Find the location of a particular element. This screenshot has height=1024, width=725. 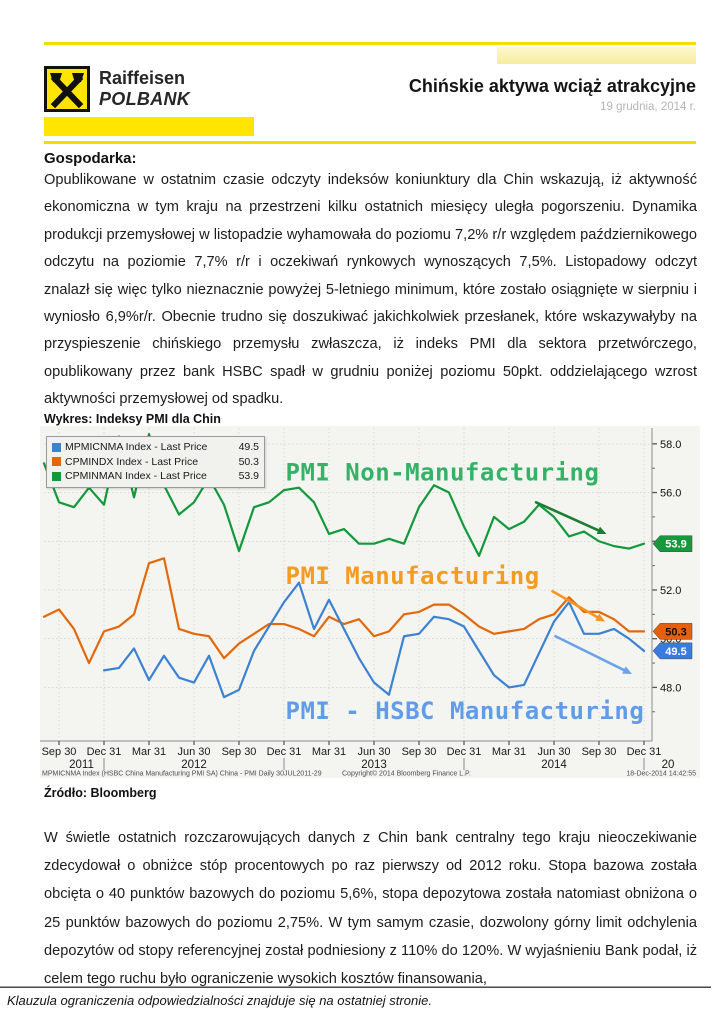

section-heading-economy: Gospodarka: is located at coordinates (90, 158).